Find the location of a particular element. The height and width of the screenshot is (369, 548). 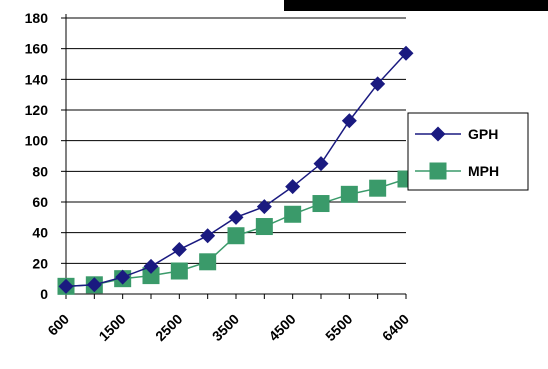

y-tick-label: 140 is located at coordinates (37, 79).